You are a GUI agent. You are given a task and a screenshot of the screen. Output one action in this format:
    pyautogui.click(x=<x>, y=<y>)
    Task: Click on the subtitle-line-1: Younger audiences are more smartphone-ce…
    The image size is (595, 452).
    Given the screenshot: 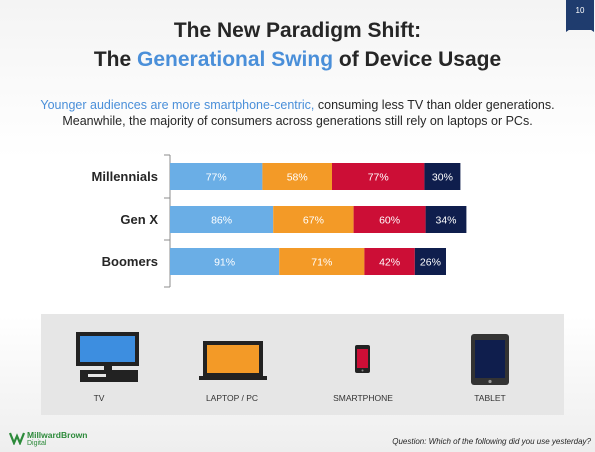 What is the action you would take?
    pyautogui.click(x=297, y=105)
    